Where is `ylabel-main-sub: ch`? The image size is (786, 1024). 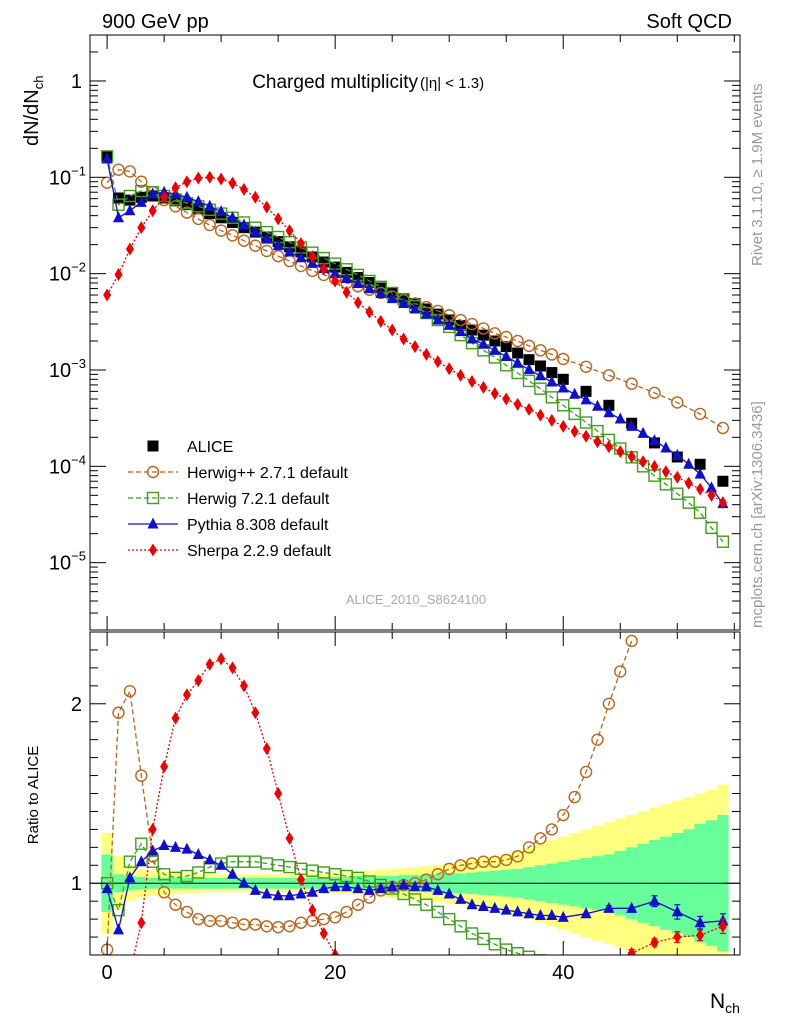
ylabel-main-sub: ch is located at coordinates (38, 83).